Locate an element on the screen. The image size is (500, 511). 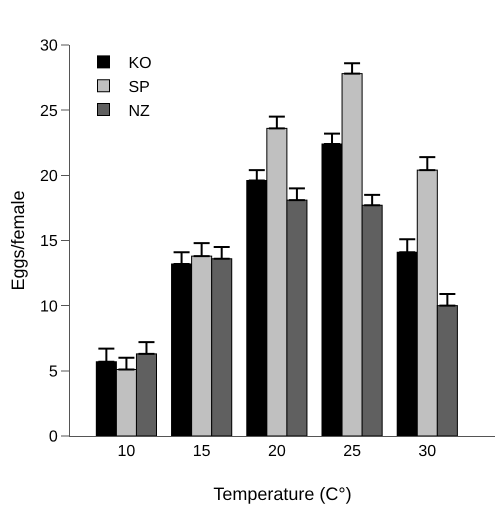
y-tick-label: 0 is located at coordinates (53, 437).